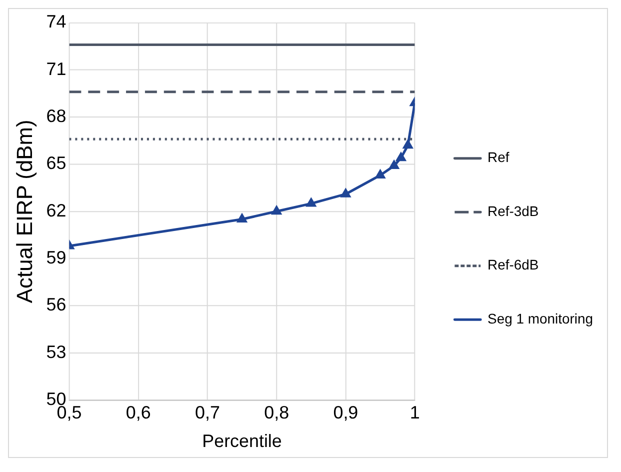  Describe the element at coordinates (242, 441) in the screenshot. I see `x-axis-title: Percentile` at that location.